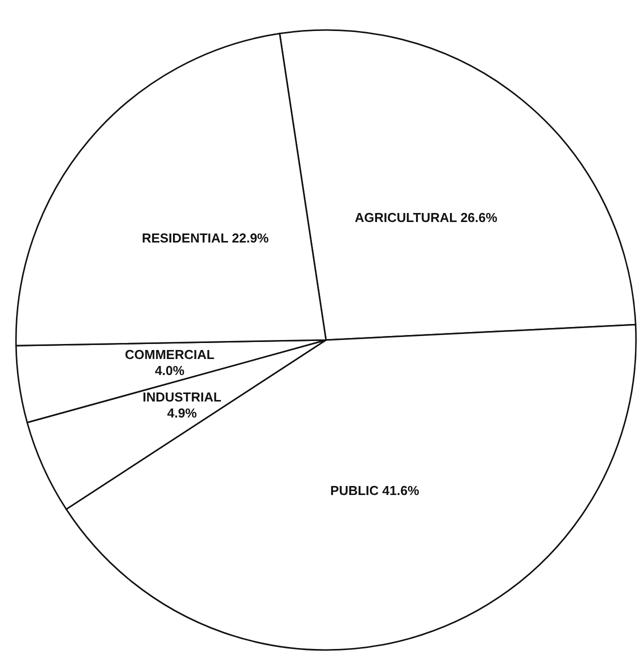  What do you see at coordinates (169, 354) in the screenshot?
I see `slice-label: COMMERCIAL` at bounding box center [169, 354].